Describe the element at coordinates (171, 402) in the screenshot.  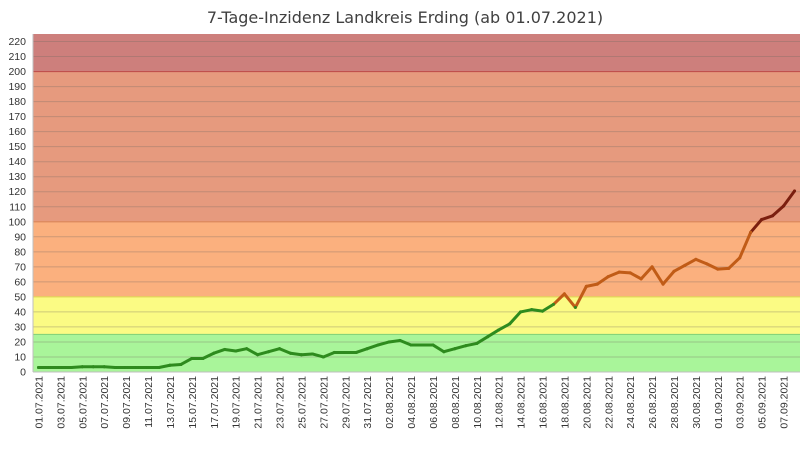
I see `x-tick-label: 13.07.2021` at that location.